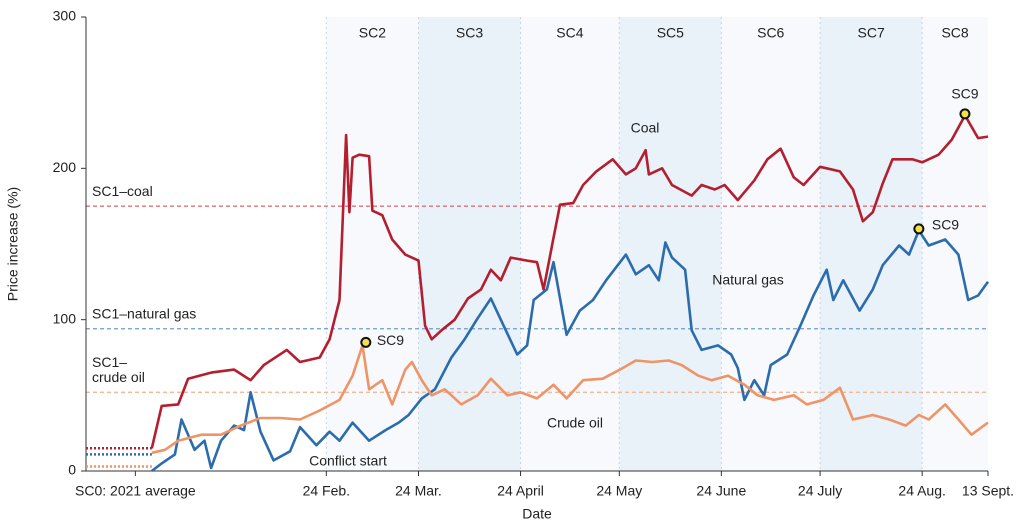 Image resolution: width=1024 pixels, height=522 pixels. What do you see at coordinates (820, 491) in the screenshot?
I see `x-tick-label: 24 July` at bounding box center [820, 491].